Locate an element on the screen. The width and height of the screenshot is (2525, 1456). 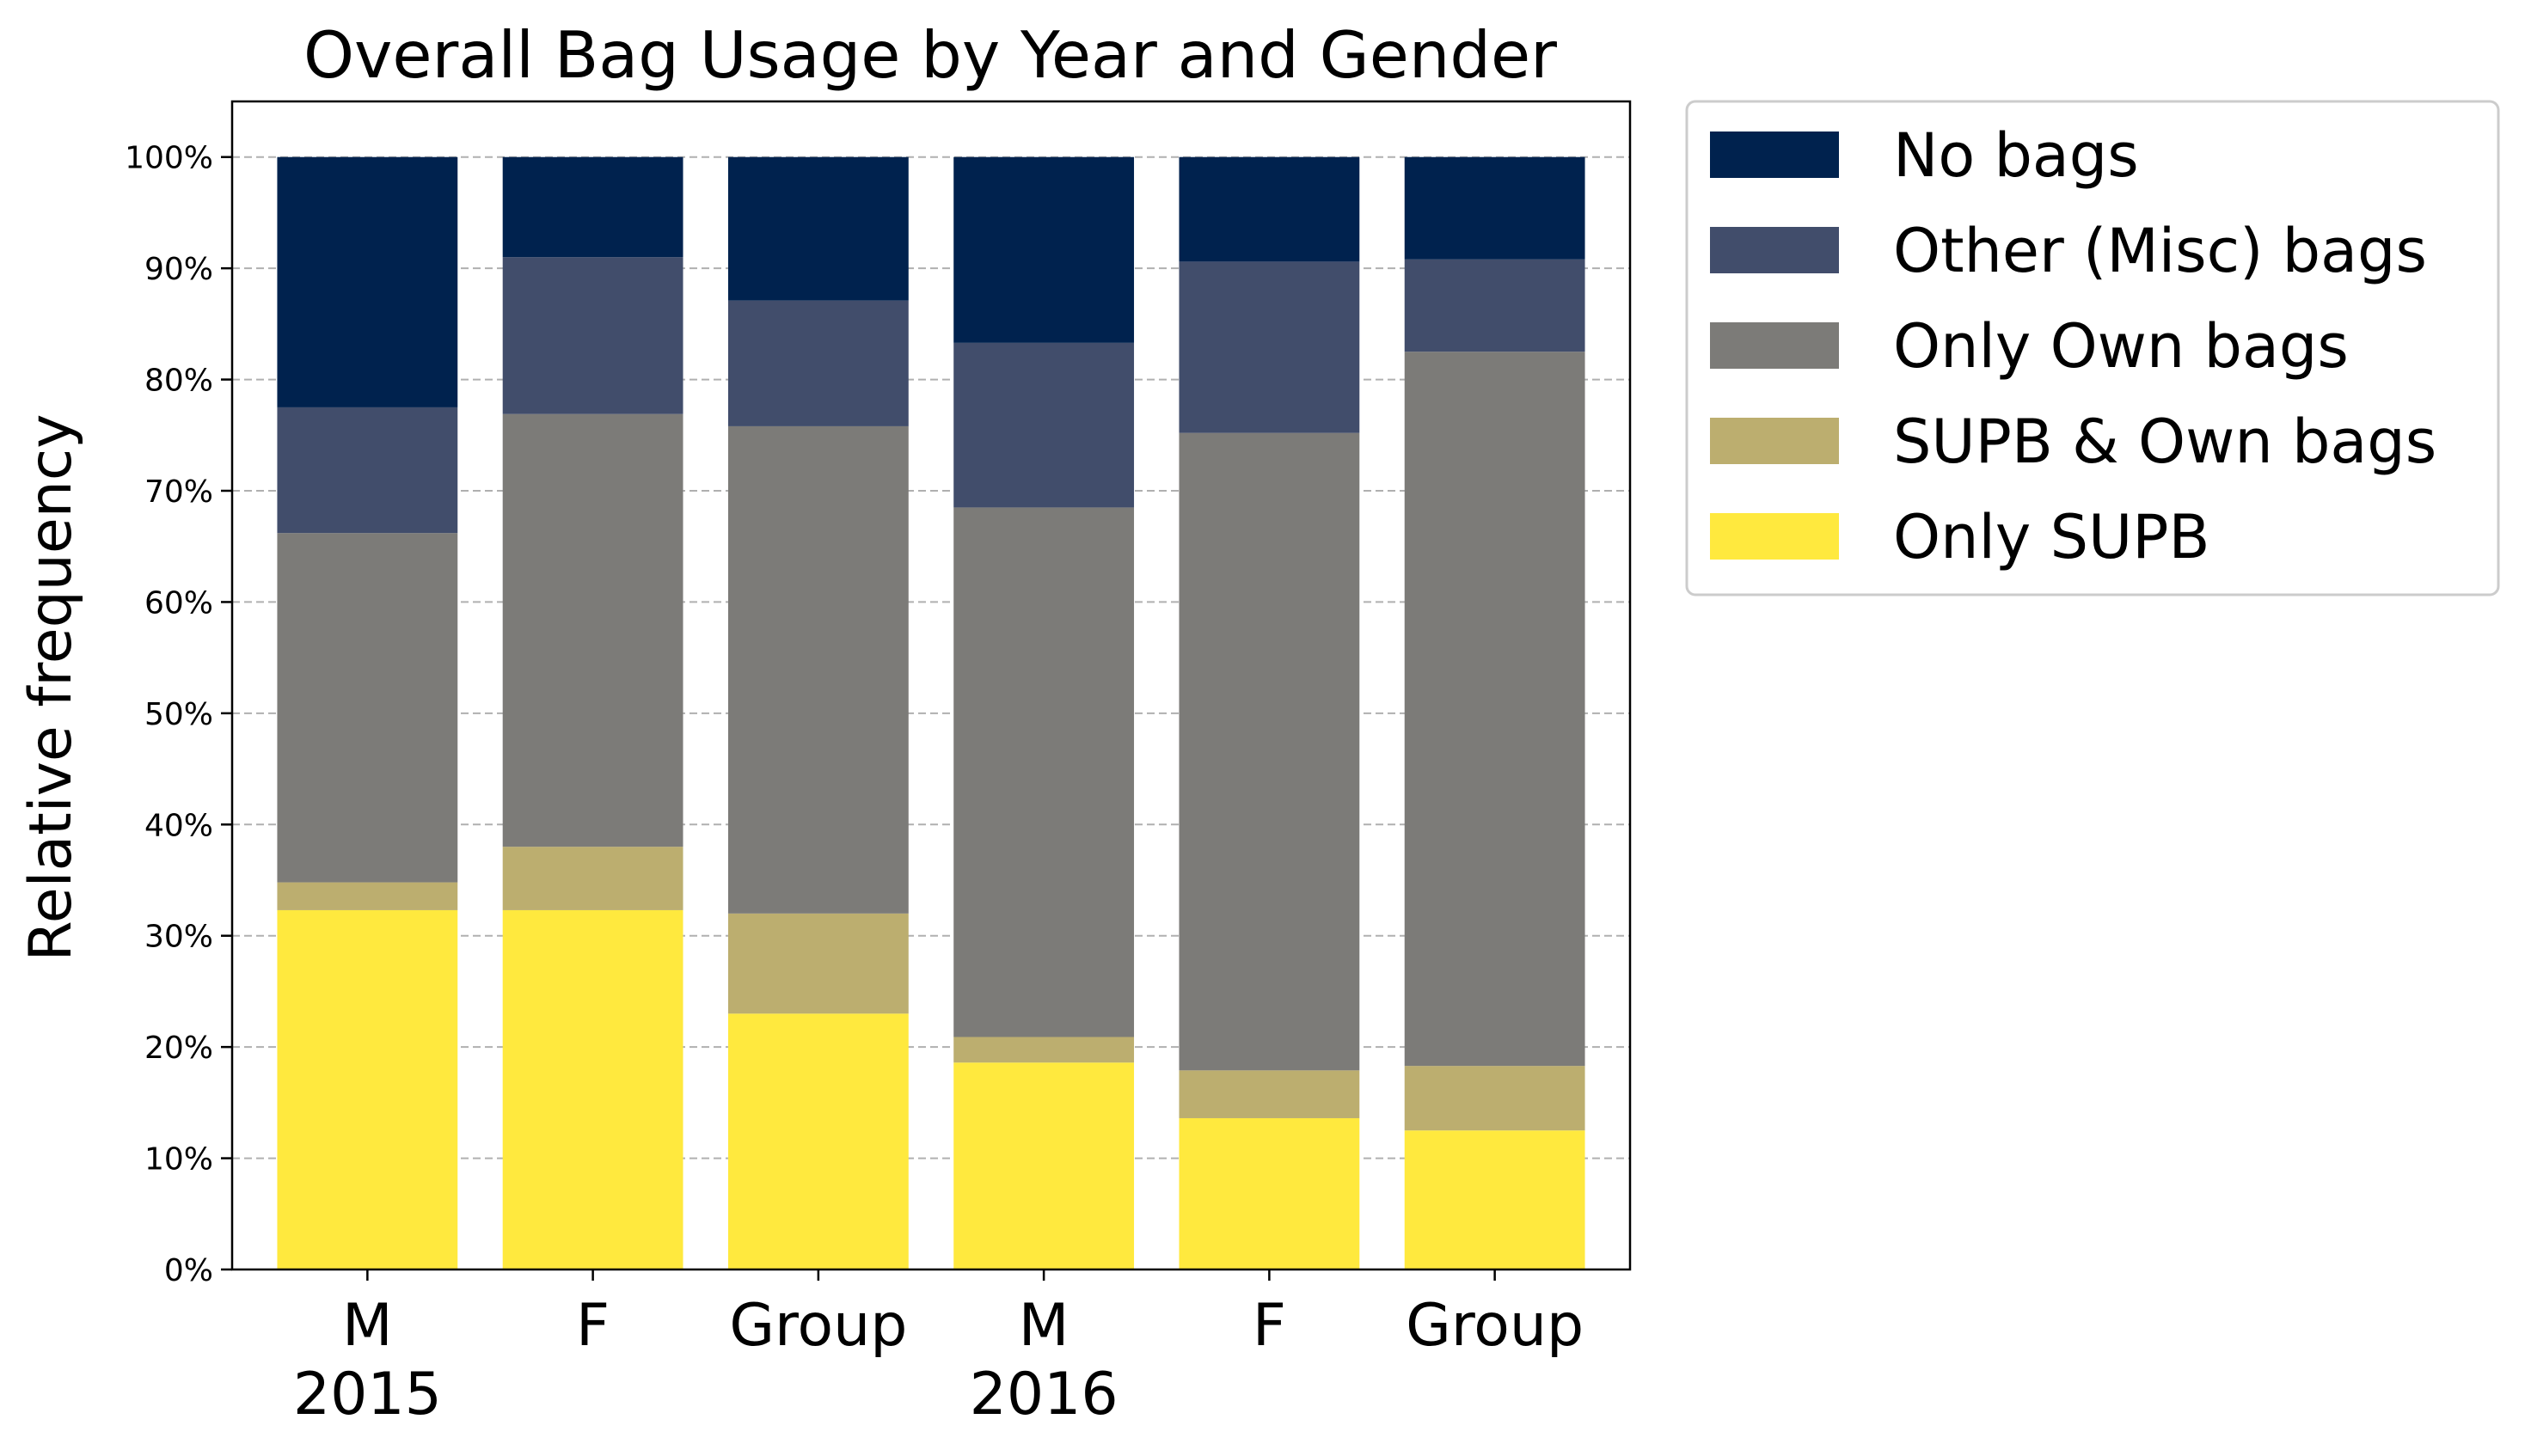
legend-label: Only SUPB is located at coordinates (2051, 537).